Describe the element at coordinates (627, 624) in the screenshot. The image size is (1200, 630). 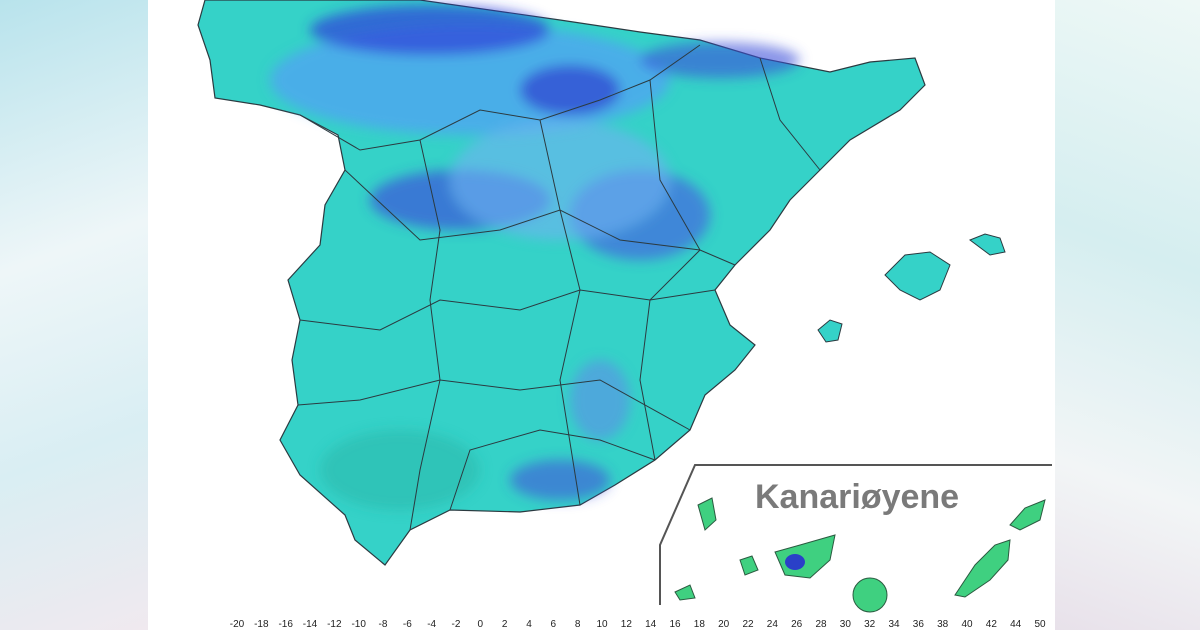
I see `legend-tick-label: 12` at that location.